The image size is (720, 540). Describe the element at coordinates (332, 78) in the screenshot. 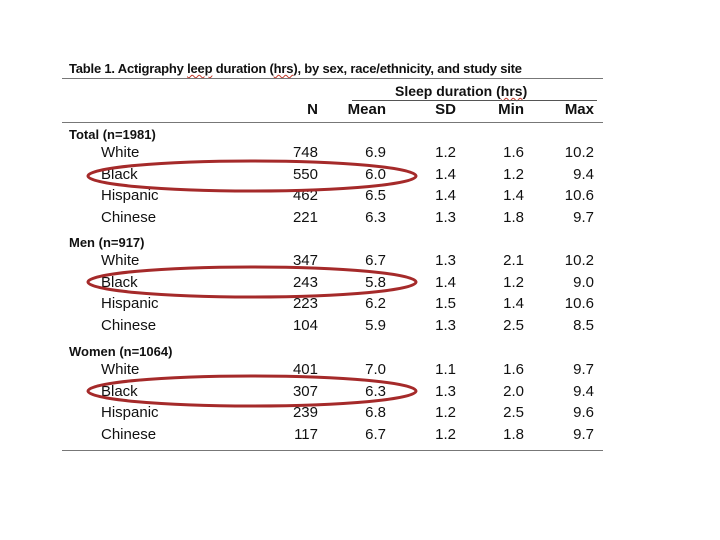

I see `top-rule` at that location.